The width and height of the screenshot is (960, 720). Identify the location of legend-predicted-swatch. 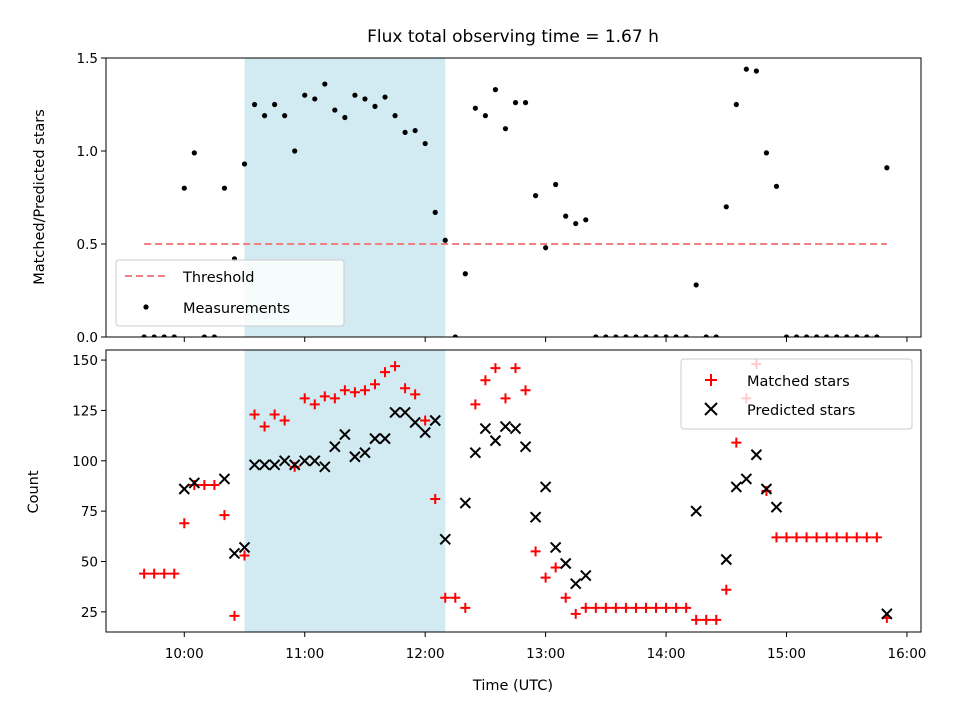
(711, 409).